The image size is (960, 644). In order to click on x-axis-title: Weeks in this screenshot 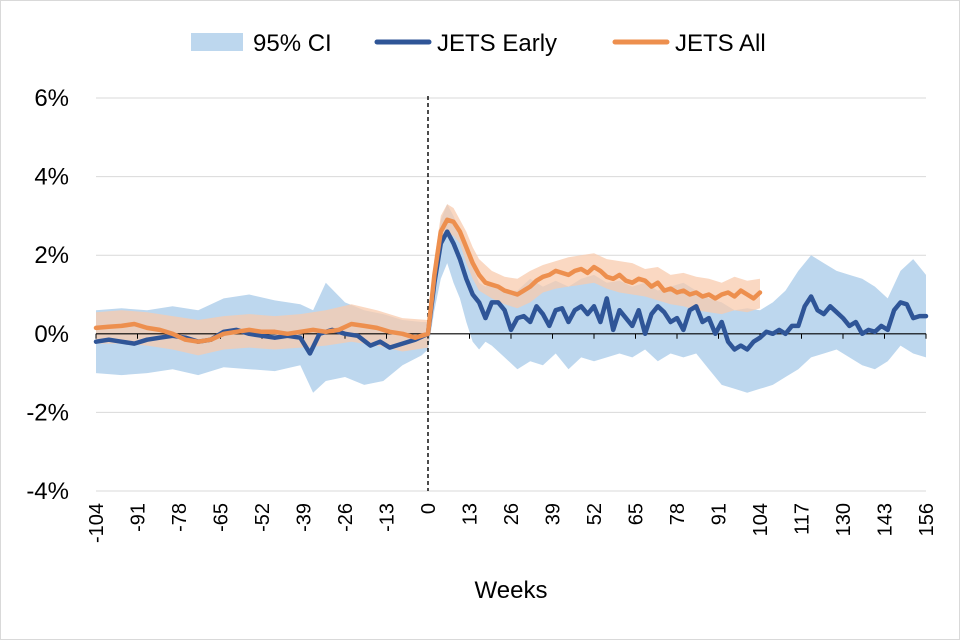, I will do `click(511, 590)`.